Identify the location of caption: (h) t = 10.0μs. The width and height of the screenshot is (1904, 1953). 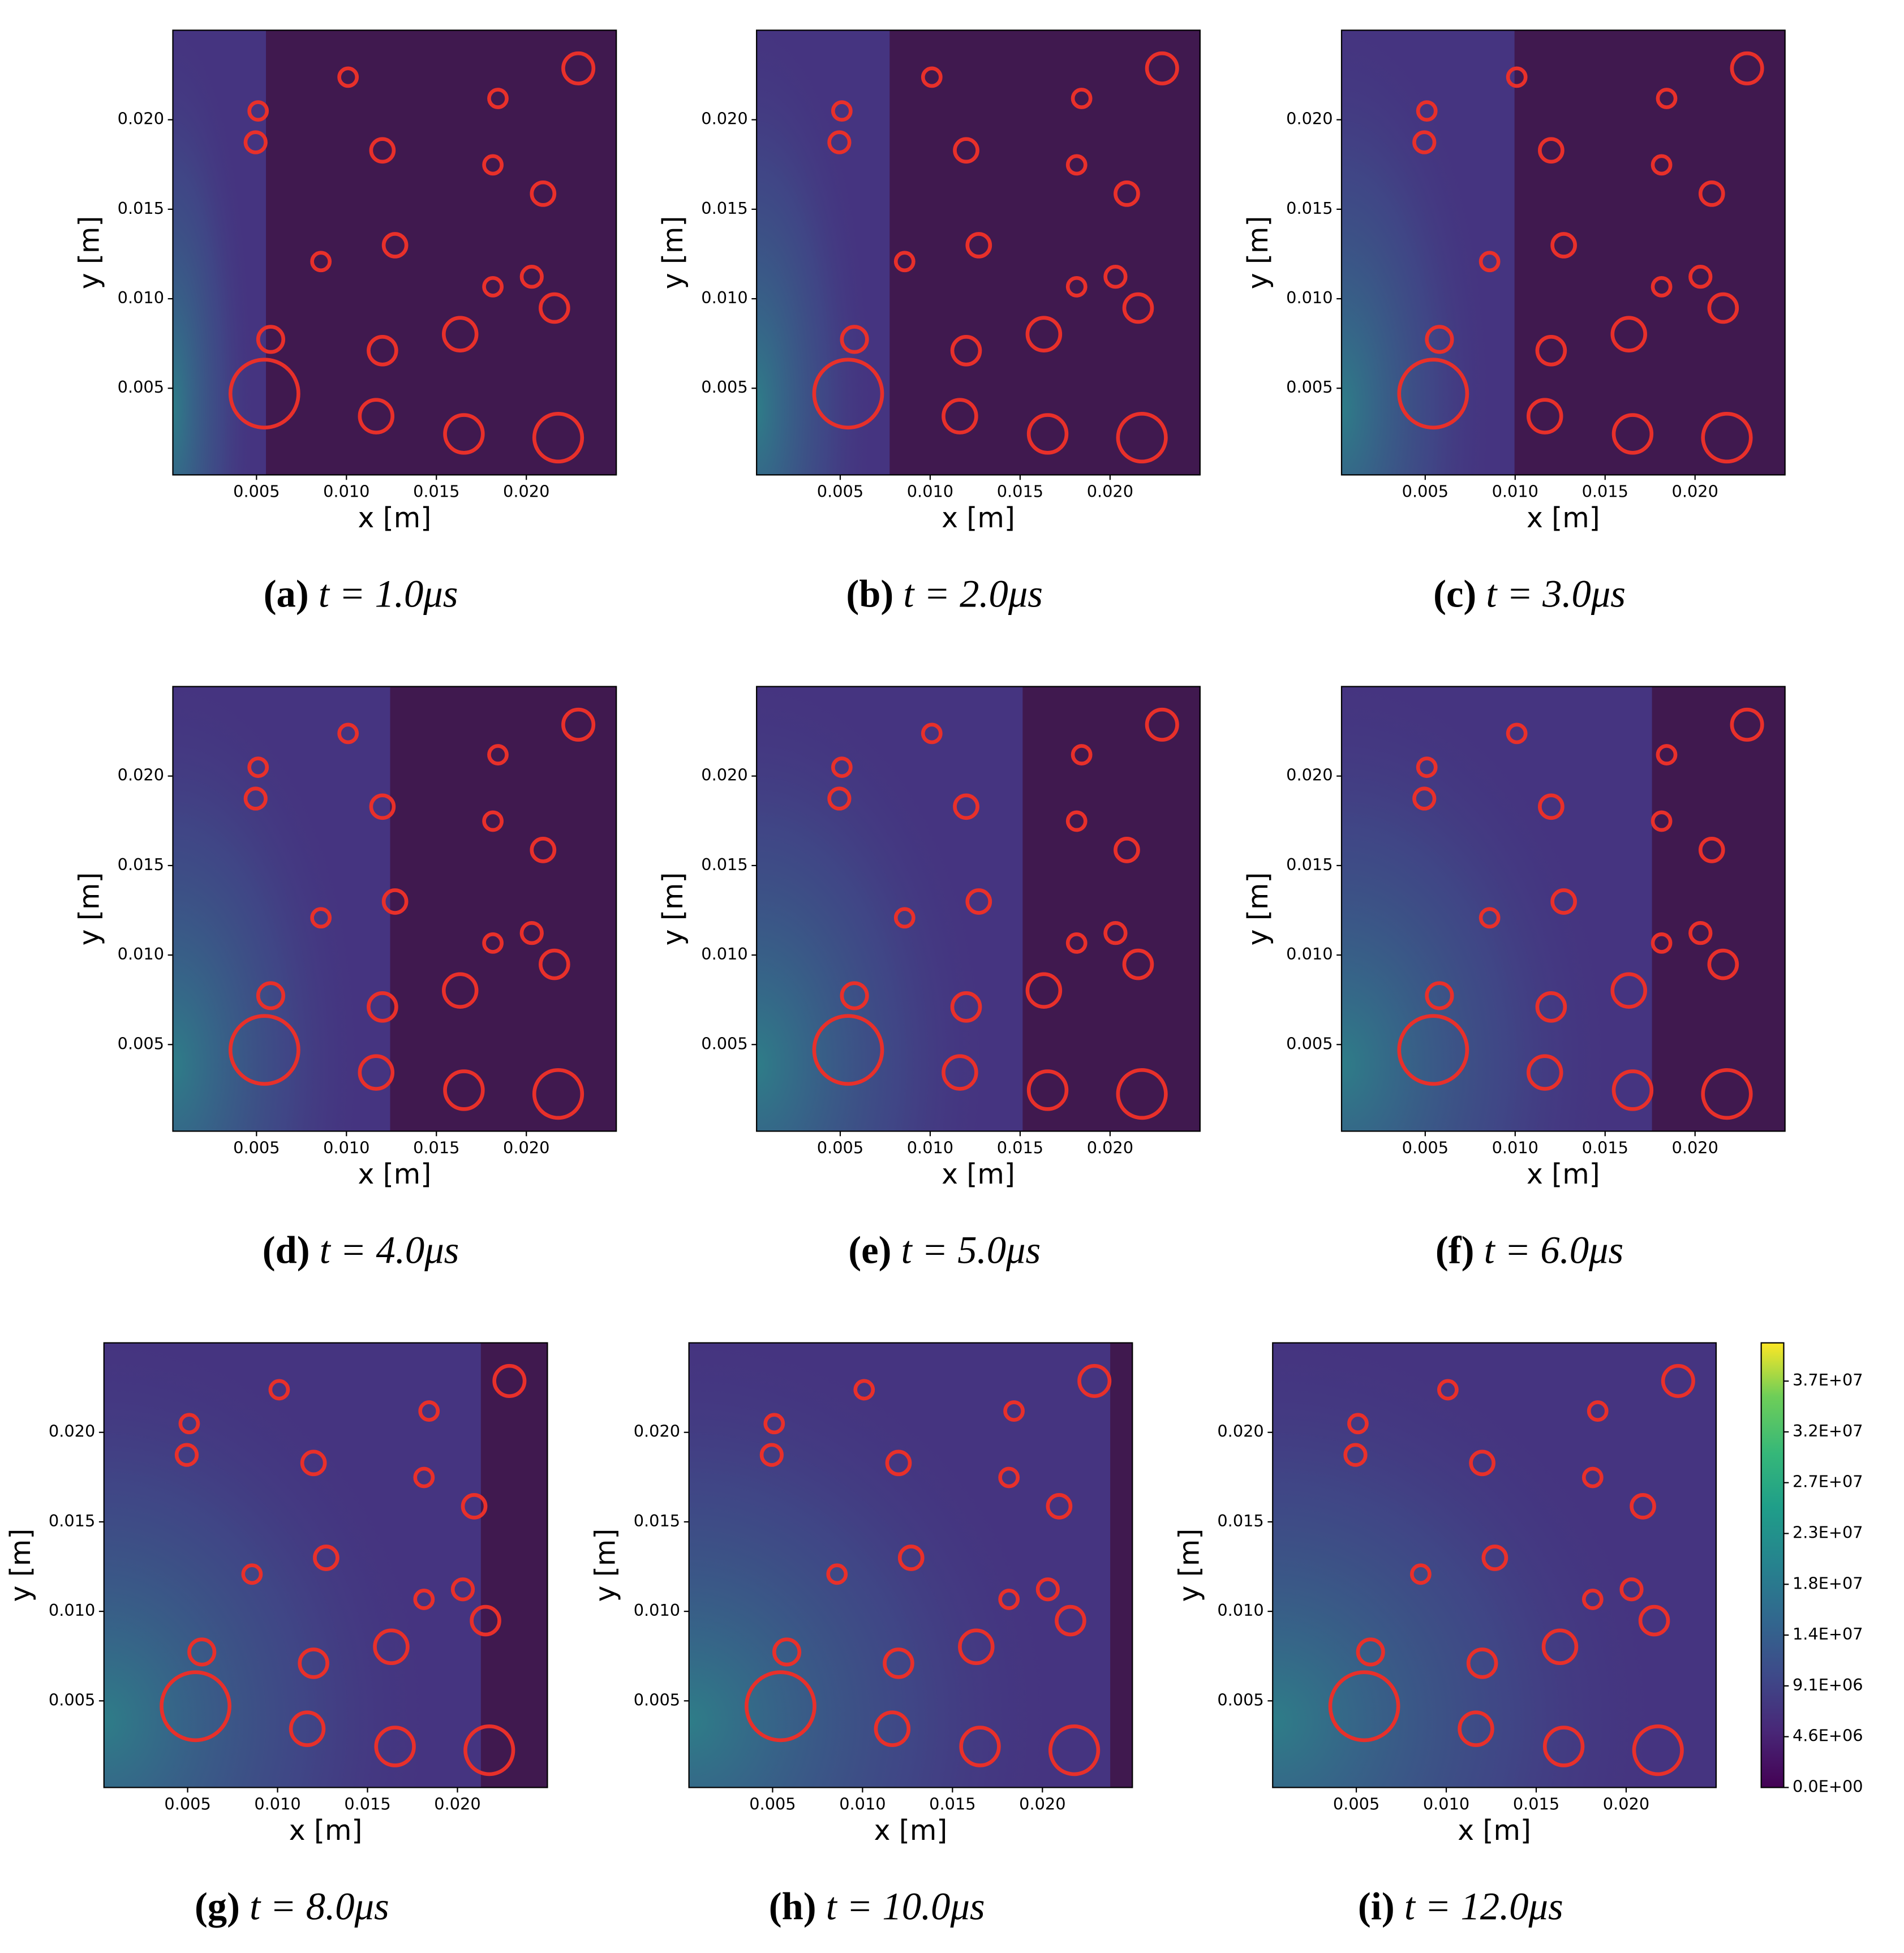
(877, 1906).